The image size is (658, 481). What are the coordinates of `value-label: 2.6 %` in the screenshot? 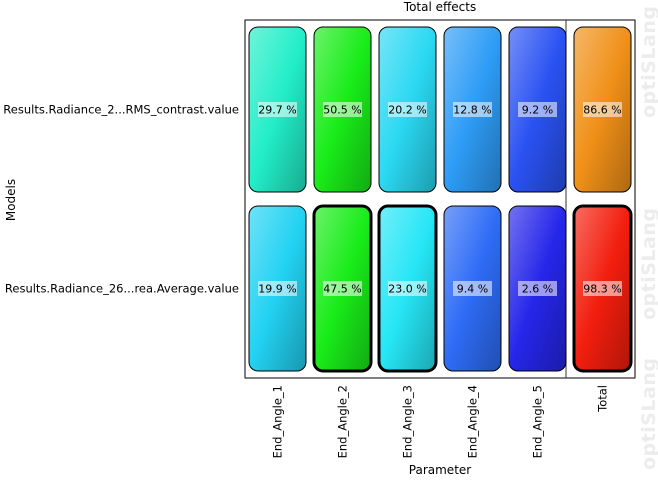 It's located at (537, 289).